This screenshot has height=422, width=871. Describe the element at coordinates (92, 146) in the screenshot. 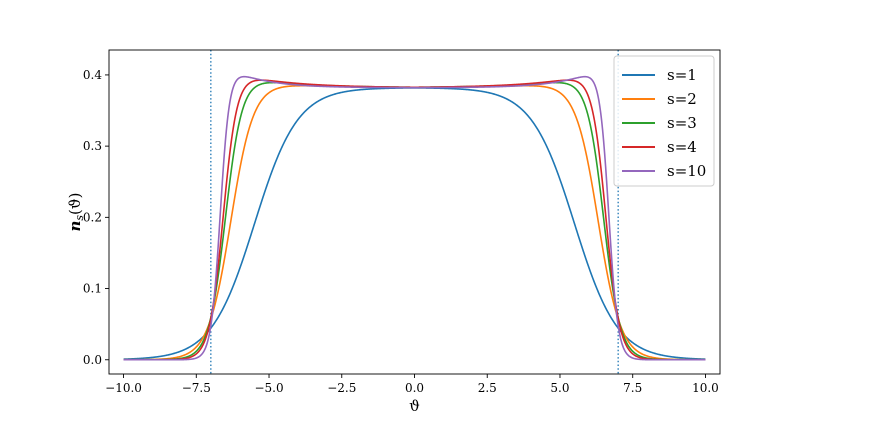

I see `y-tick-label: 0.3` at that location.